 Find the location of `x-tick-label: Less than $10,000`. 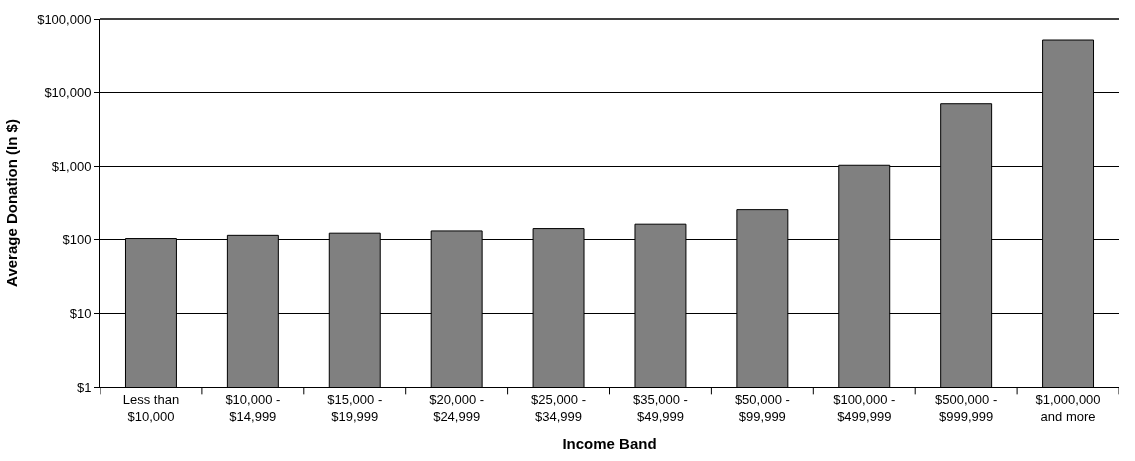

x-tick-label: Less than $10,000 is located at coordinates (151, 407).